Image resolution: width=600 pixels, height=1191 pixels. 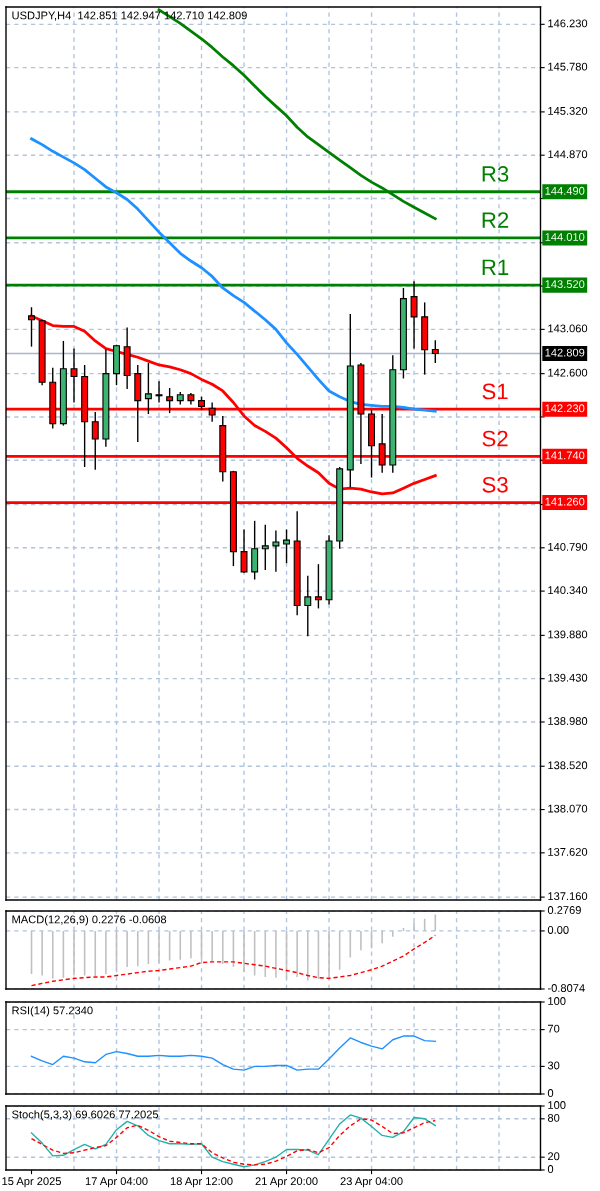 I want to click on y-tick-label: 140.790, so click(x=568, y=546).